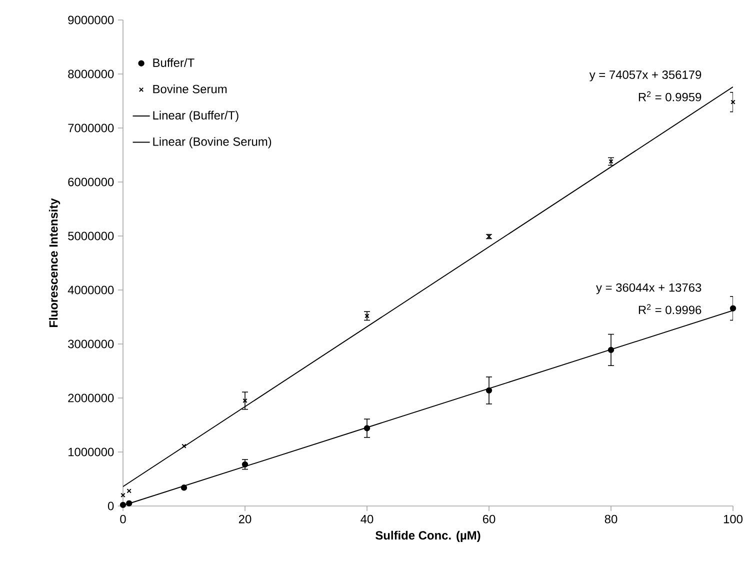  What do you see at coordinates (173, 62) in the screenshot?
I see `legend-label: Buffer/T` at bounding box center [173, 62].